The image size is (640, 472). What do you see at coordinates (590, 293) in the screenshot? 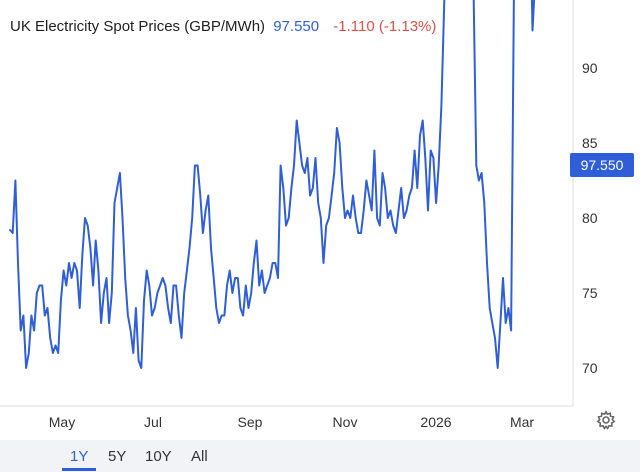
I see `y-tick-label: 75` at bounding box center [590, 293].